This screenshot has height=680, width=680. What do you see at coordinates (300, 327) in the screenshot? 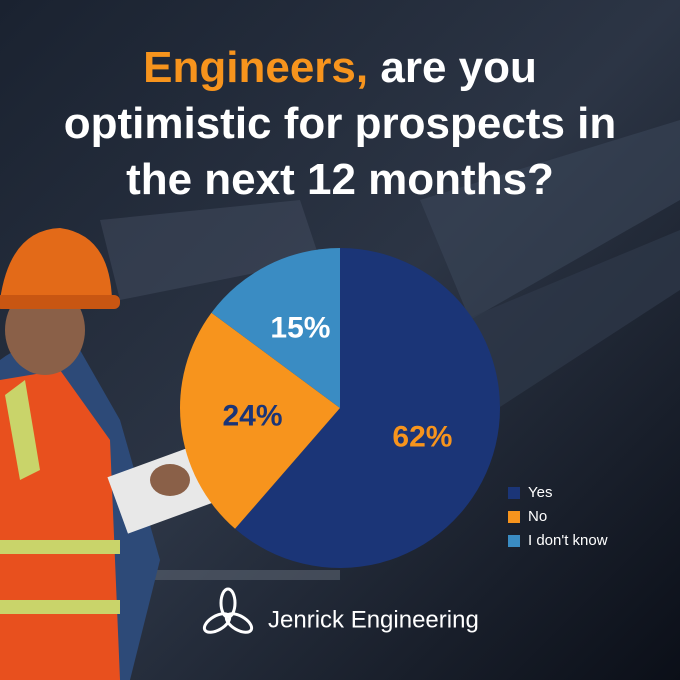
I see `value-label: 15%` at bounding box center [300, 327].